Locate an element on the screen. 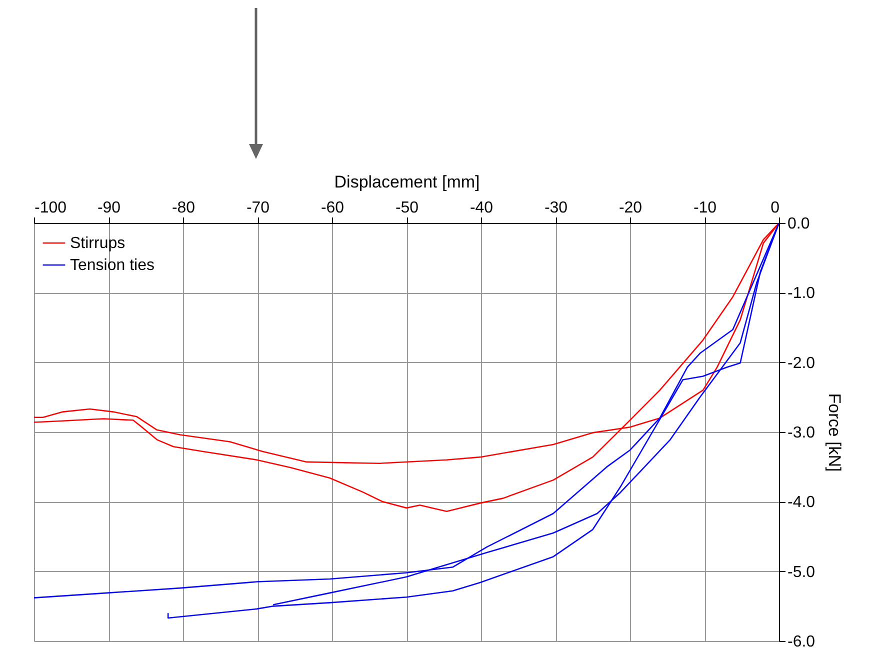 Image resolution: width=878 pixels, height=652 pixels. y-tick-label: -3.0 is located at coordinates (802, 433).